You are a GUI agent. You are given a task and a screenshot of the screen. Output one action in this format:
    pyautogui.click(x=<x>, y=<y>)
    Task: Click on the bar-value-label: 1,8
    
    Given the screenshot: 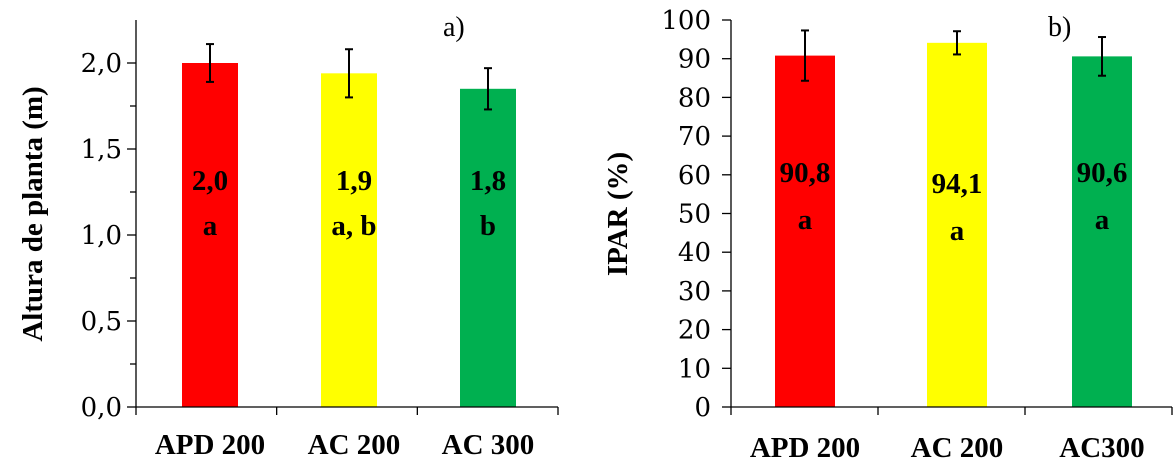 What is the action you would take?
    pyautogui.click(x=488, y=181)
    